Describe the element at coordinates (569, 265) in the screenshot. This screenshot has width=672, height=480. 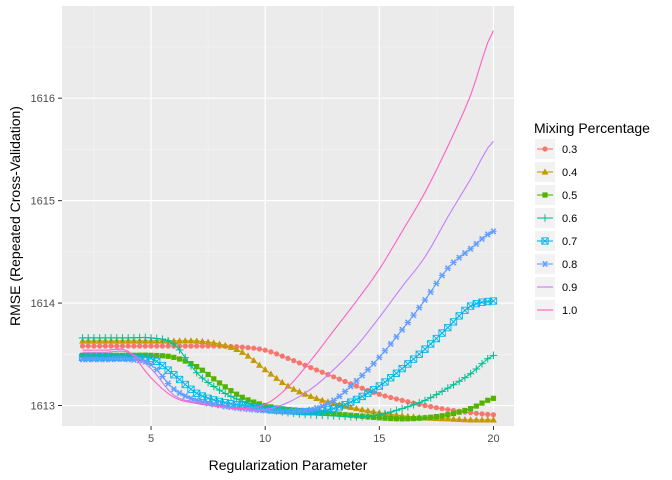
I see `legend-label: 0.8` at that location.